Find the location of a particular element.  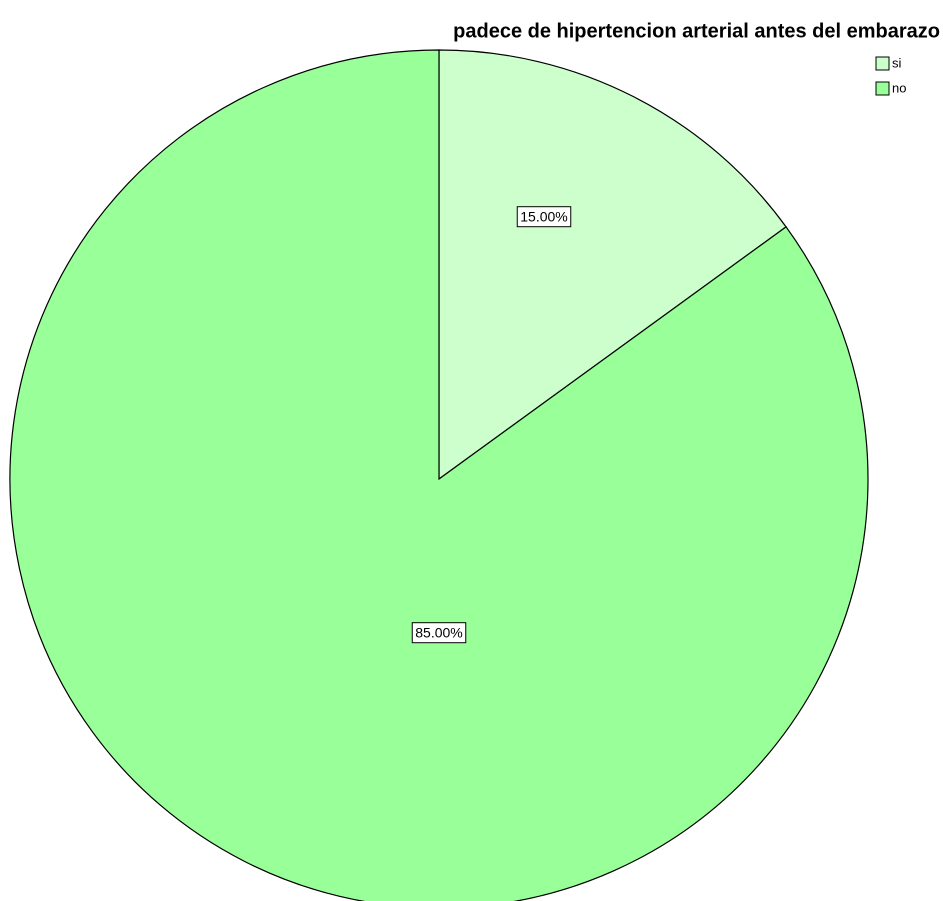

data-label: 85.00% is located at coordinates (438, 633).